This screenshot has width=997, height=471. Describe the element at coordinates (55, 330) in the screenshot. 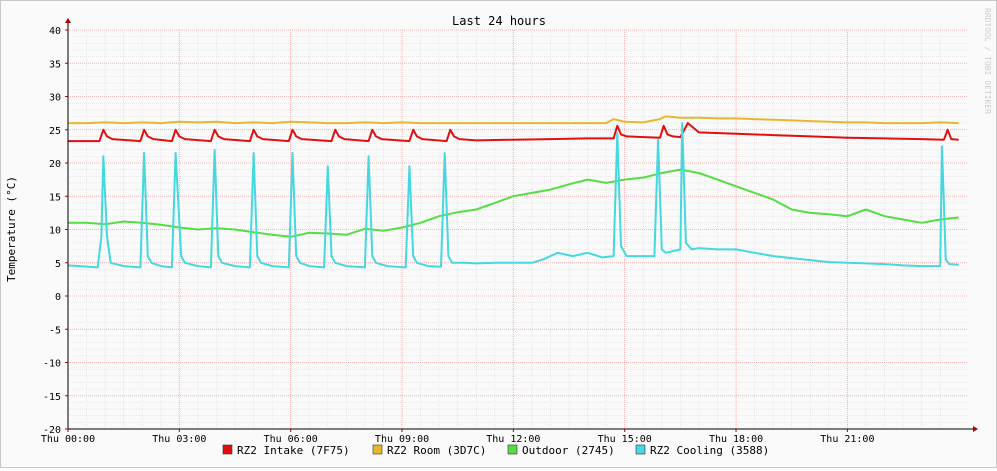

I see `y-tick-label: -5` at that location.